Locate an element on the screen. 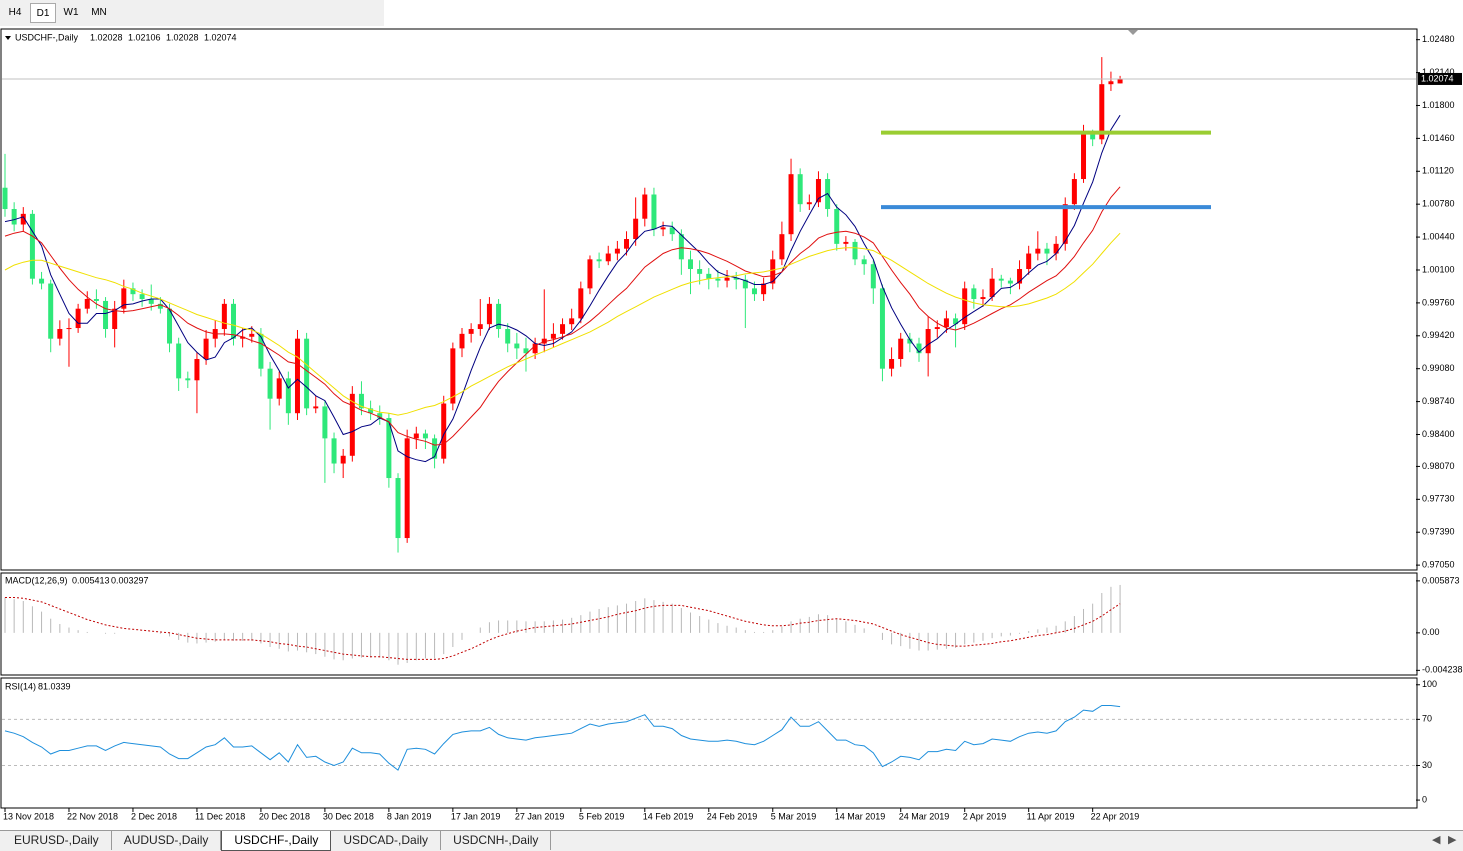  ohlc-open: 1.02028 is located at coordinates (106, 37).